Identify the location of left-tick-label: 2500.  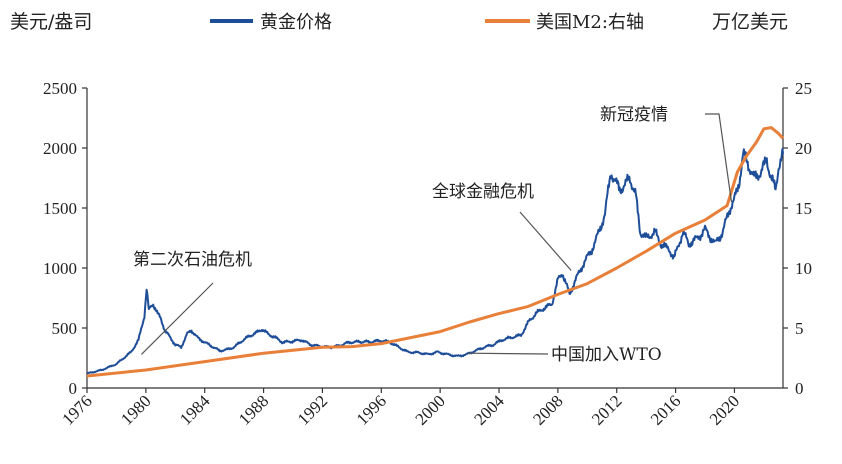
(60, 88).